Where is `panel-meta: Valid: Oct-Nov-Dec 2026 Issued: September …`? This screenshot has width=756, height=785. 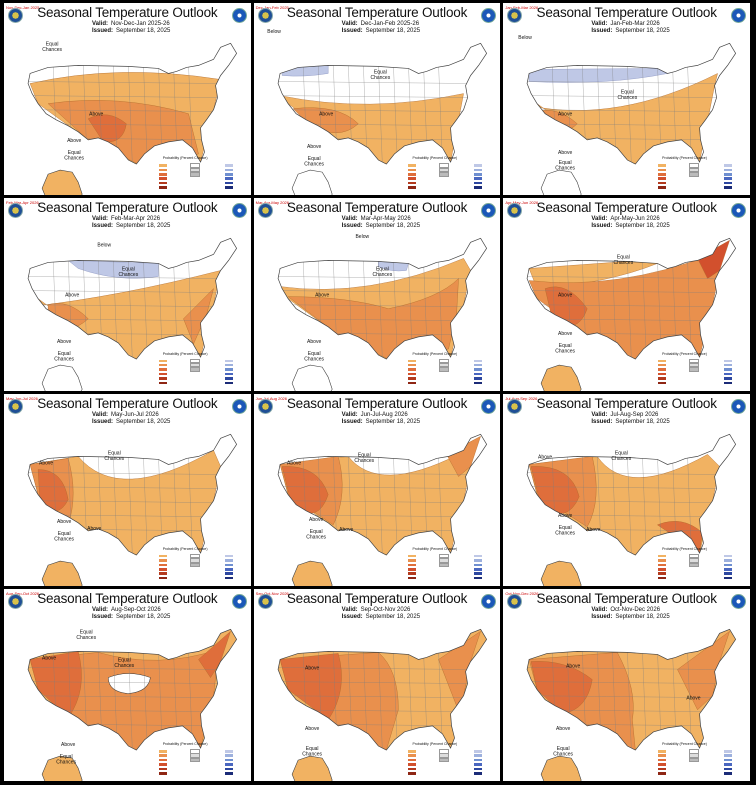 panel-meta: Valid: Oct-Nov-Dec 2026 Issued: September … is located at coordinates (630, 614).